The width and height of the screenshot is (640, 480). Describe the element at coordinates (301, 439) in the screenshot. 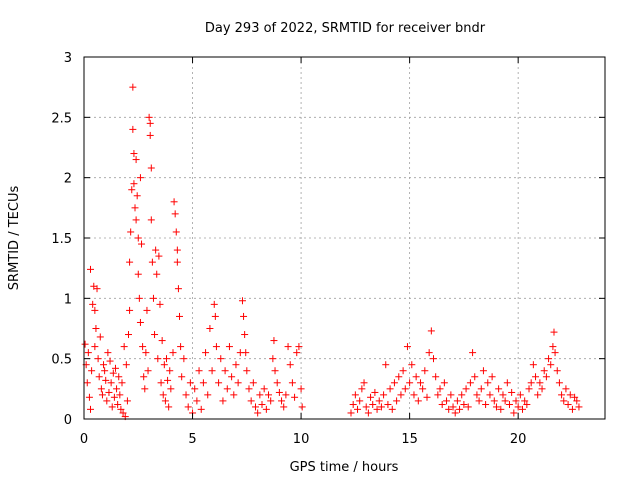

I see `x-tick-label: 10` at that location.